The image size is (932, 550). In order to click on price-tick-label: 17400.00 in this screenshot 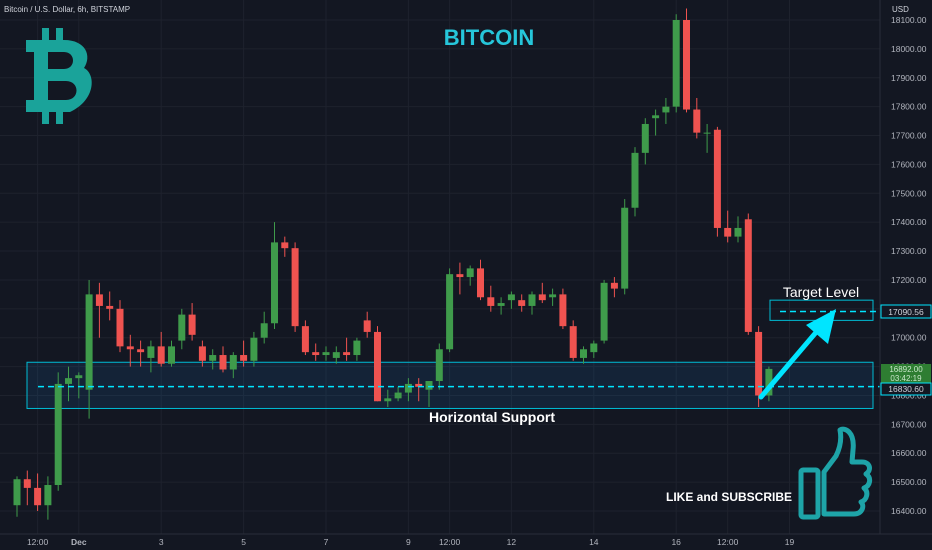, I will do `click(909, 222)`.